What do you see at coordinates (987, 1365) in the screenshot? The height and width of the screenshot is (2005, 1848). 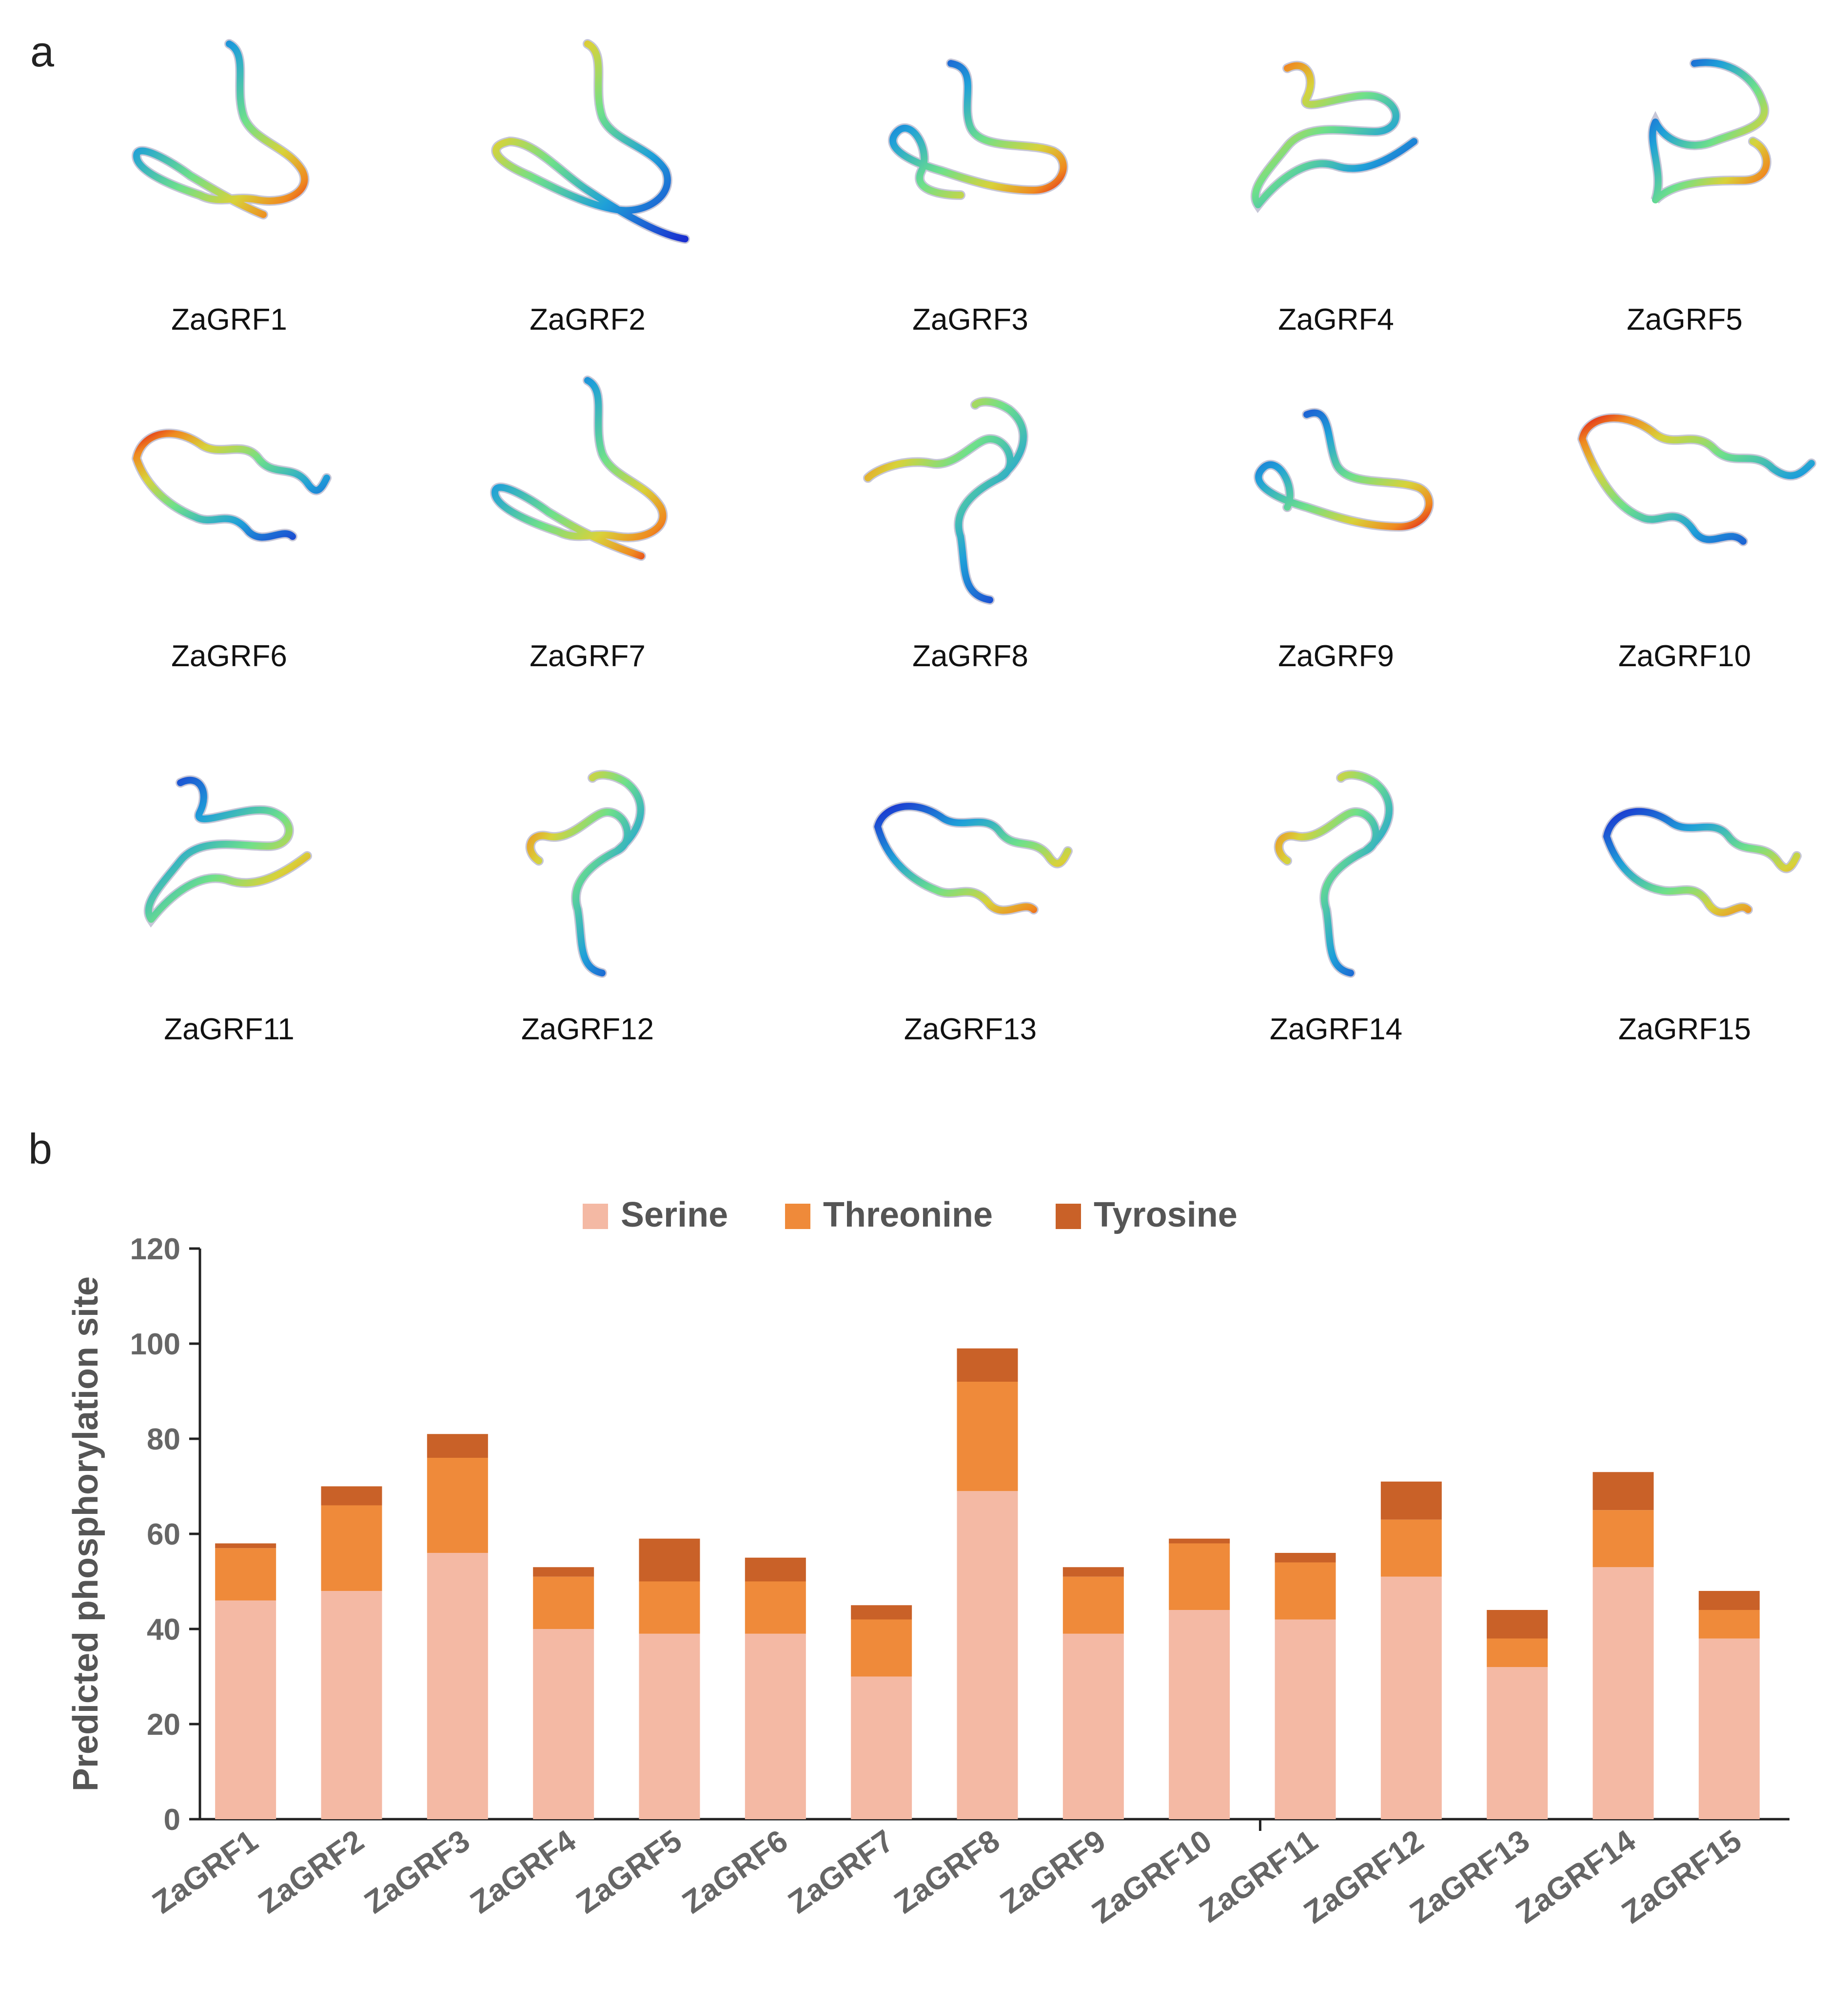 I see `bar-ZaGRF8-tyrosine` at bounding box center [987, 1365].